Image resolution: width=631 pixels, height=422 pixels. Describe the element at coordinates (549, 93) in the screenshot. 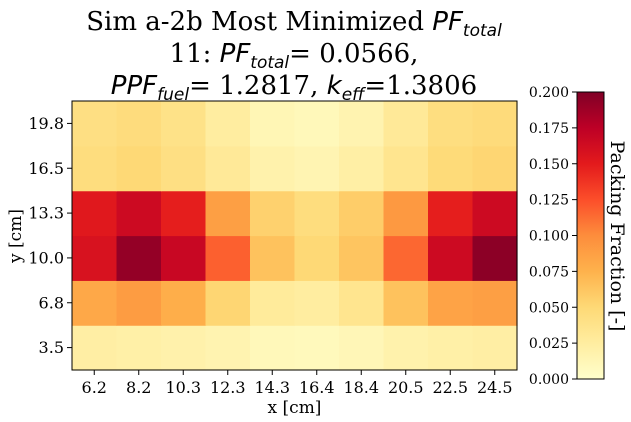

I see `colorbar-tick-label: 0.200` at that location.